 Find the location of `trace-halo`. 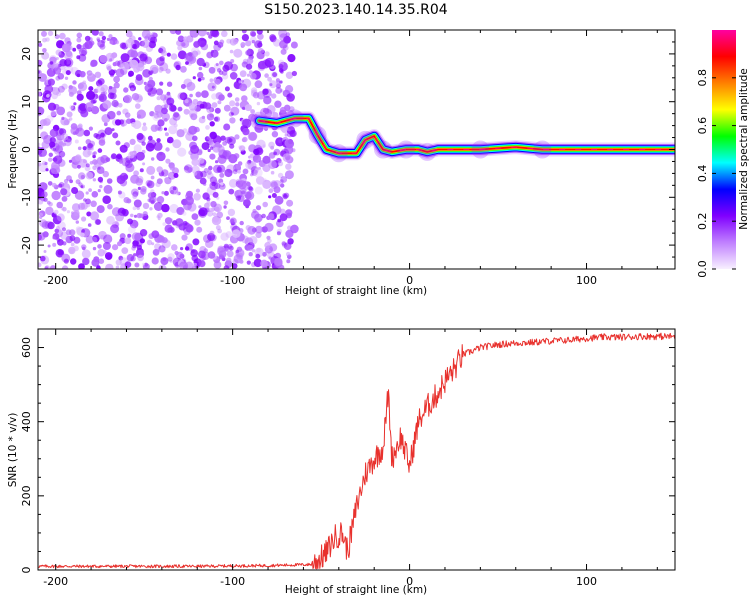

trace-halo is located at coordinates (406, 149).